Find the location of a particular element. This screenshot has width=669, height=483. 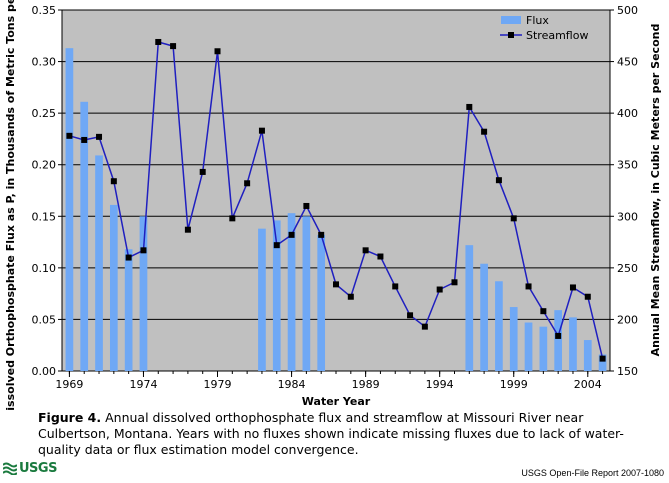

legend-flux-swatch is located at coordinates (511, 20).